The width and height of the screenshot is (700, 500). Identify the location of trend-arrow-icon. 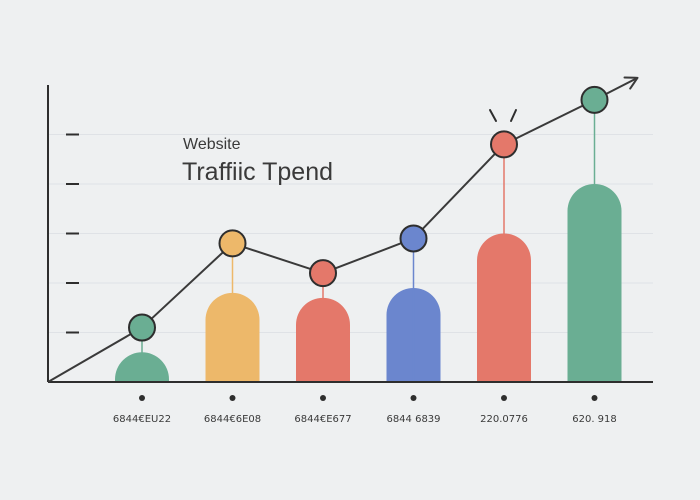
(631, 83).